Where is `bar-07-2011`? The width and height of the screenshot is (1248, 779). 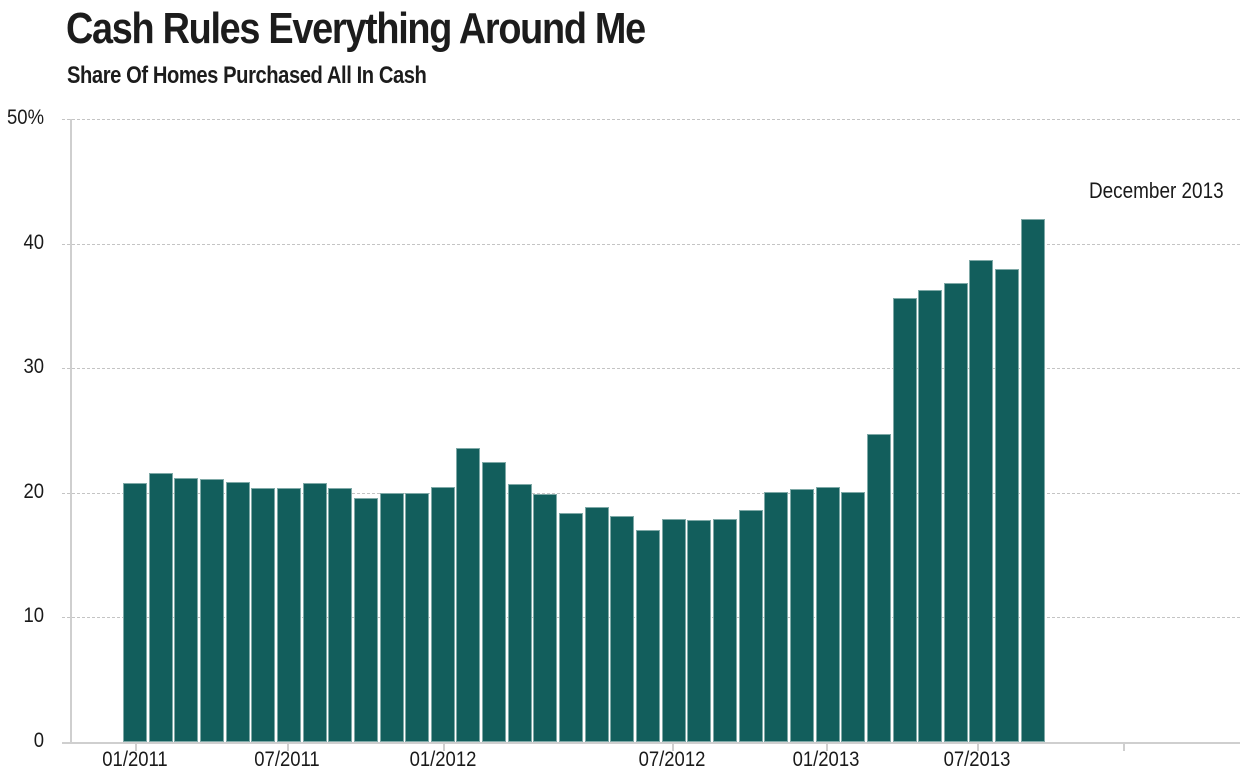 bar-07-2011 is located at coordinates (288, 614).